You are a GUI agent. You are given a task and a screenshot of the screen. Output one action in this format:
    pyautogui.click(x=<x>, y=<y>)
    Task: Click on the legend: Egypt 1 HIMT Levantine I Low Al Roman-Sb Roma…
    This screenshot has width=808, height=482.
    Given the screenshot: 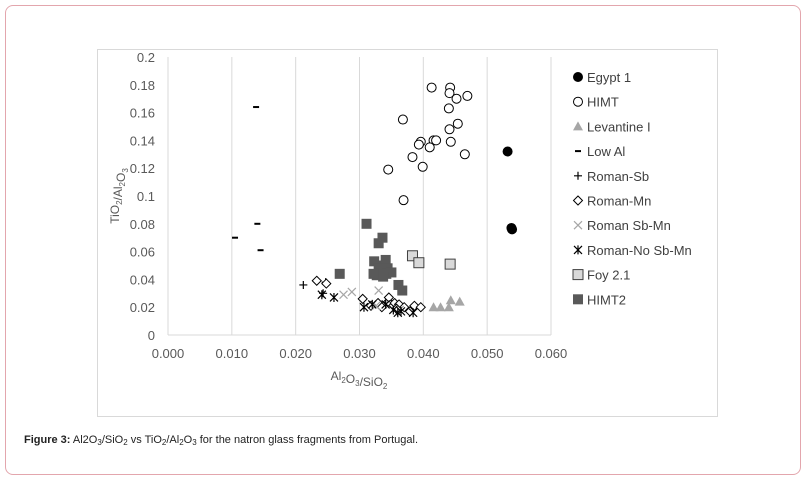 What is the action you would take?
    pyautogui.click(x=632, y=188)
    